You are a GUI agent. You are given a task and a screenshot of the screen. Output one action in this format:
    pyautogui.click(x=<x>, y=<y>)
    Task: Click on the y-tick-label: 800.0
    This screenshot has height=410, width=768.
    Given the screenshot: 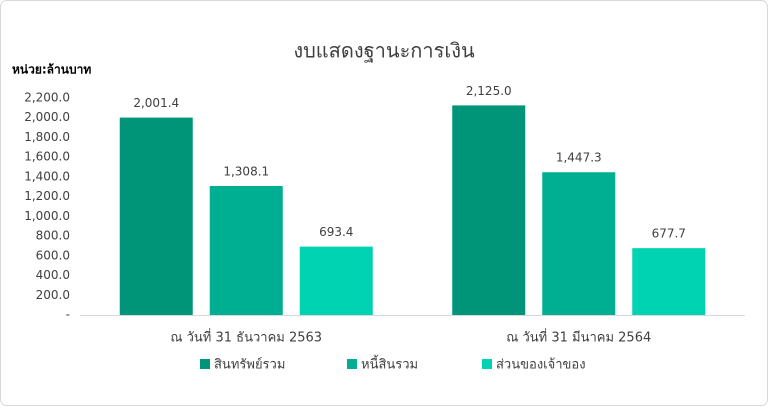 What is the action you would take?
    pyautogui.click(x=53, y=236)
    